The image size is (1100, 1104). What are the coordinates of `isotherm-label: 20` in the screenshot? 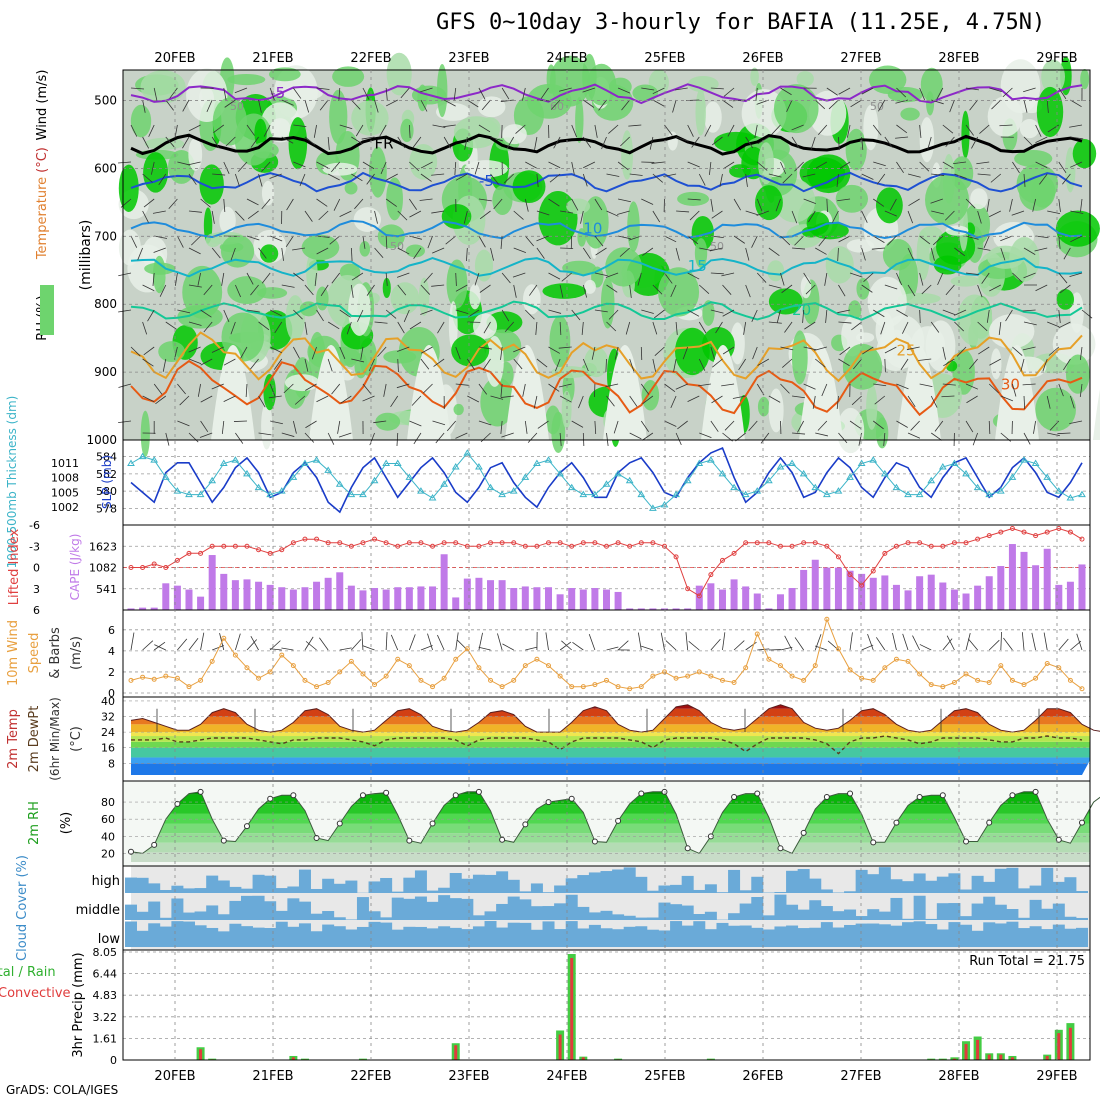 It's located at (801, 310).